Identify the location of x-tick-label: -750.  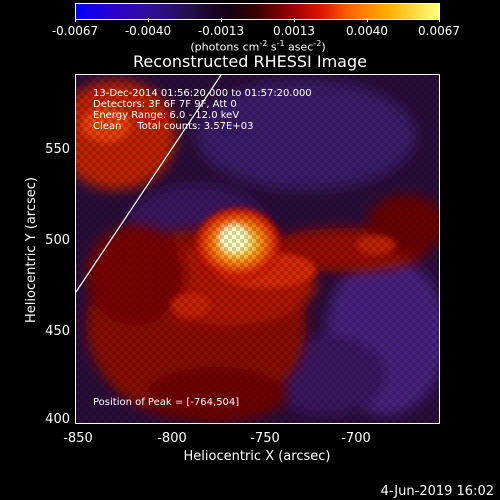
(265, 438).